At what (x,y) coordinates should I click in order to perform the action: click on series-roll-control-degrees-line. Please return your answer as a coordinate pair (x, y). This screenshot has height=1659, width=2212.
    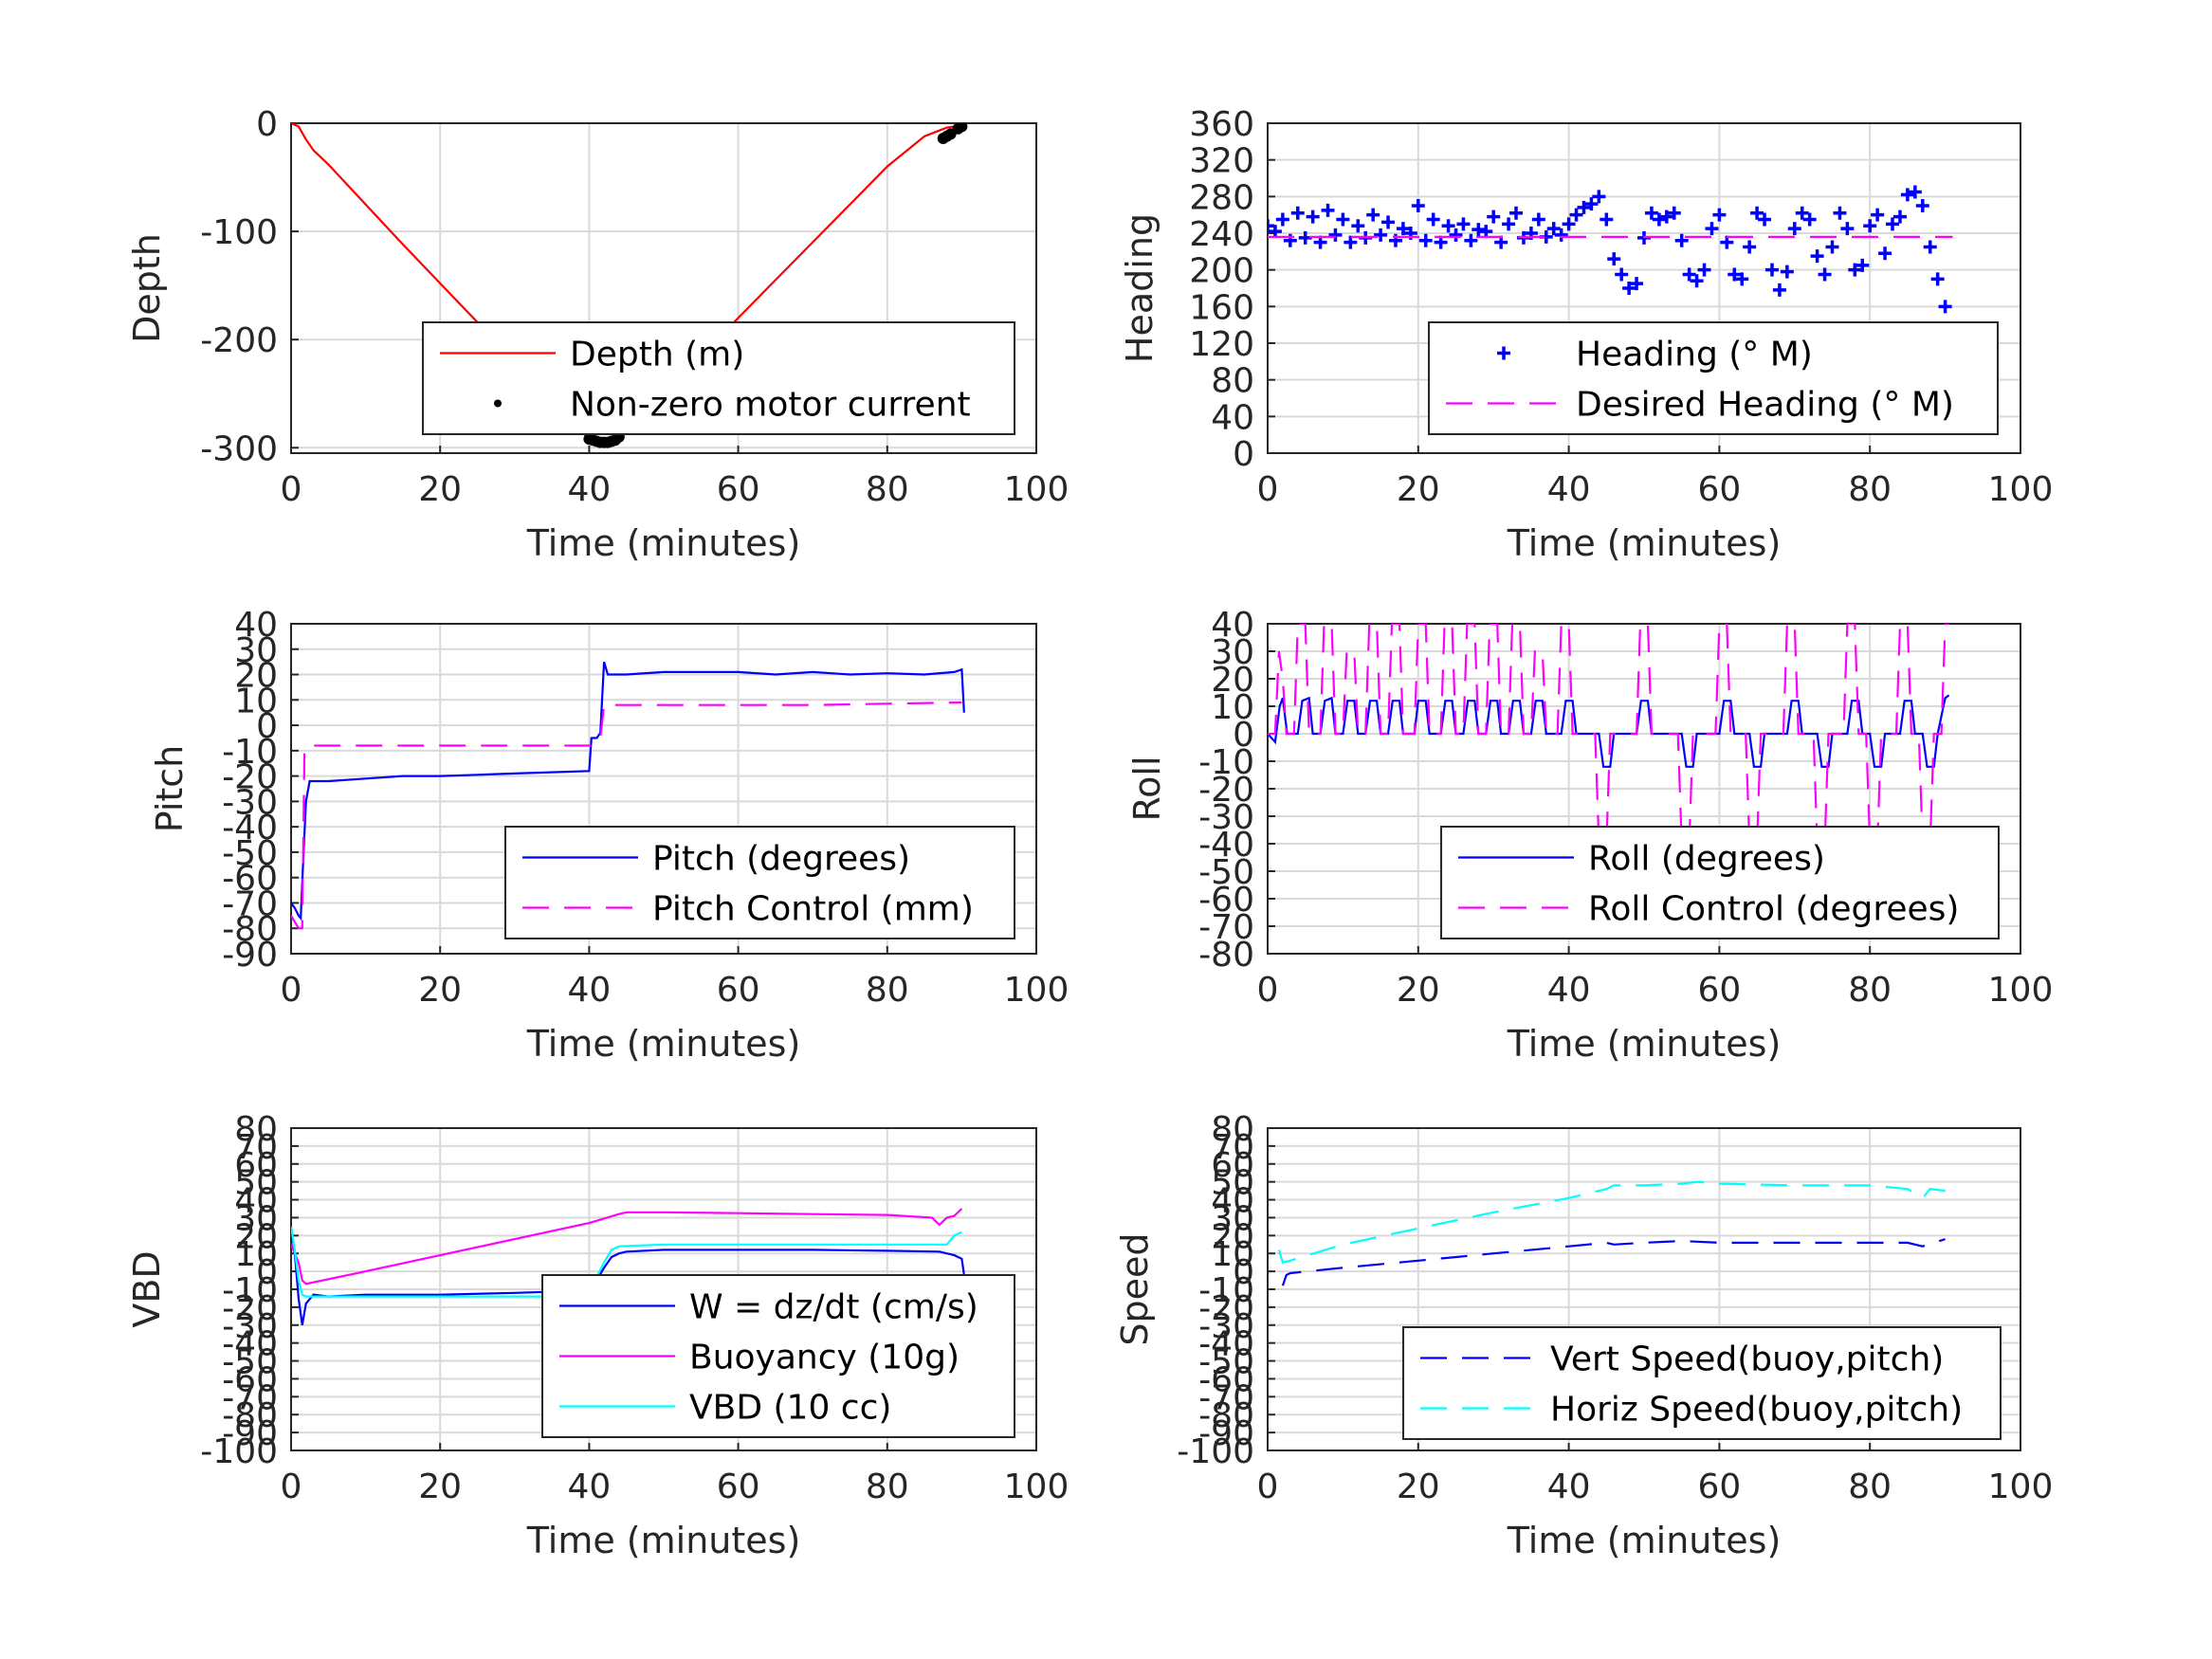
    Looking at the image, I should click on (1608, 735).